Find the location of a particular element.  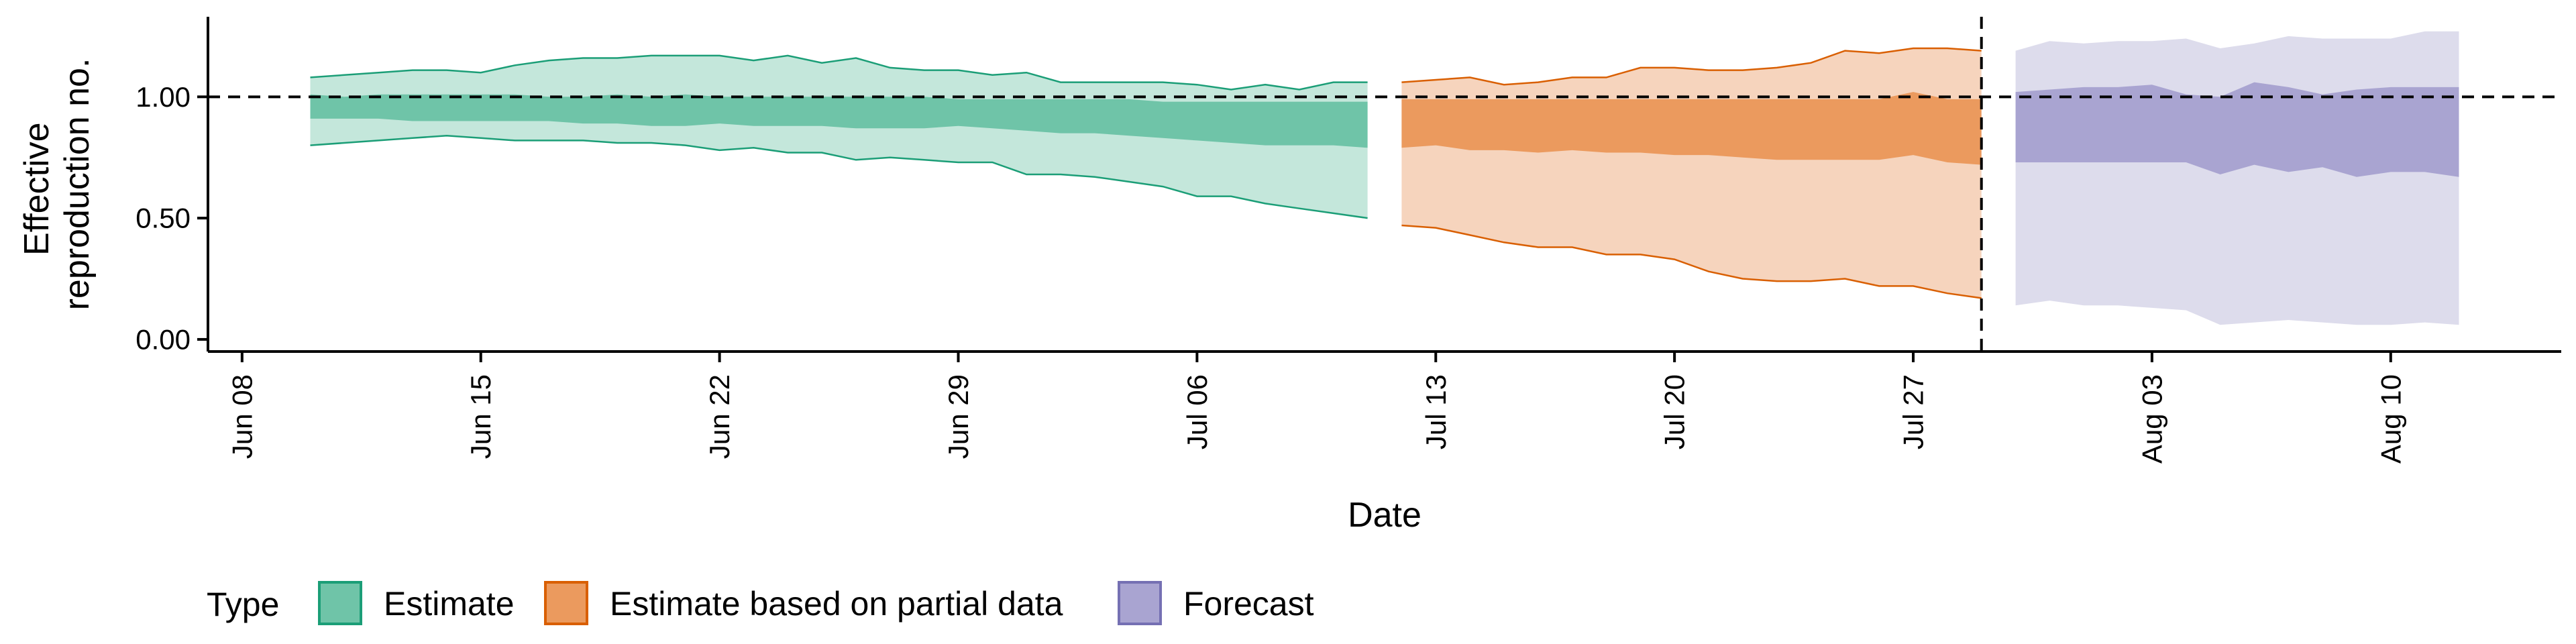

estimate-lower-edge is located at coordinates (839, 176).